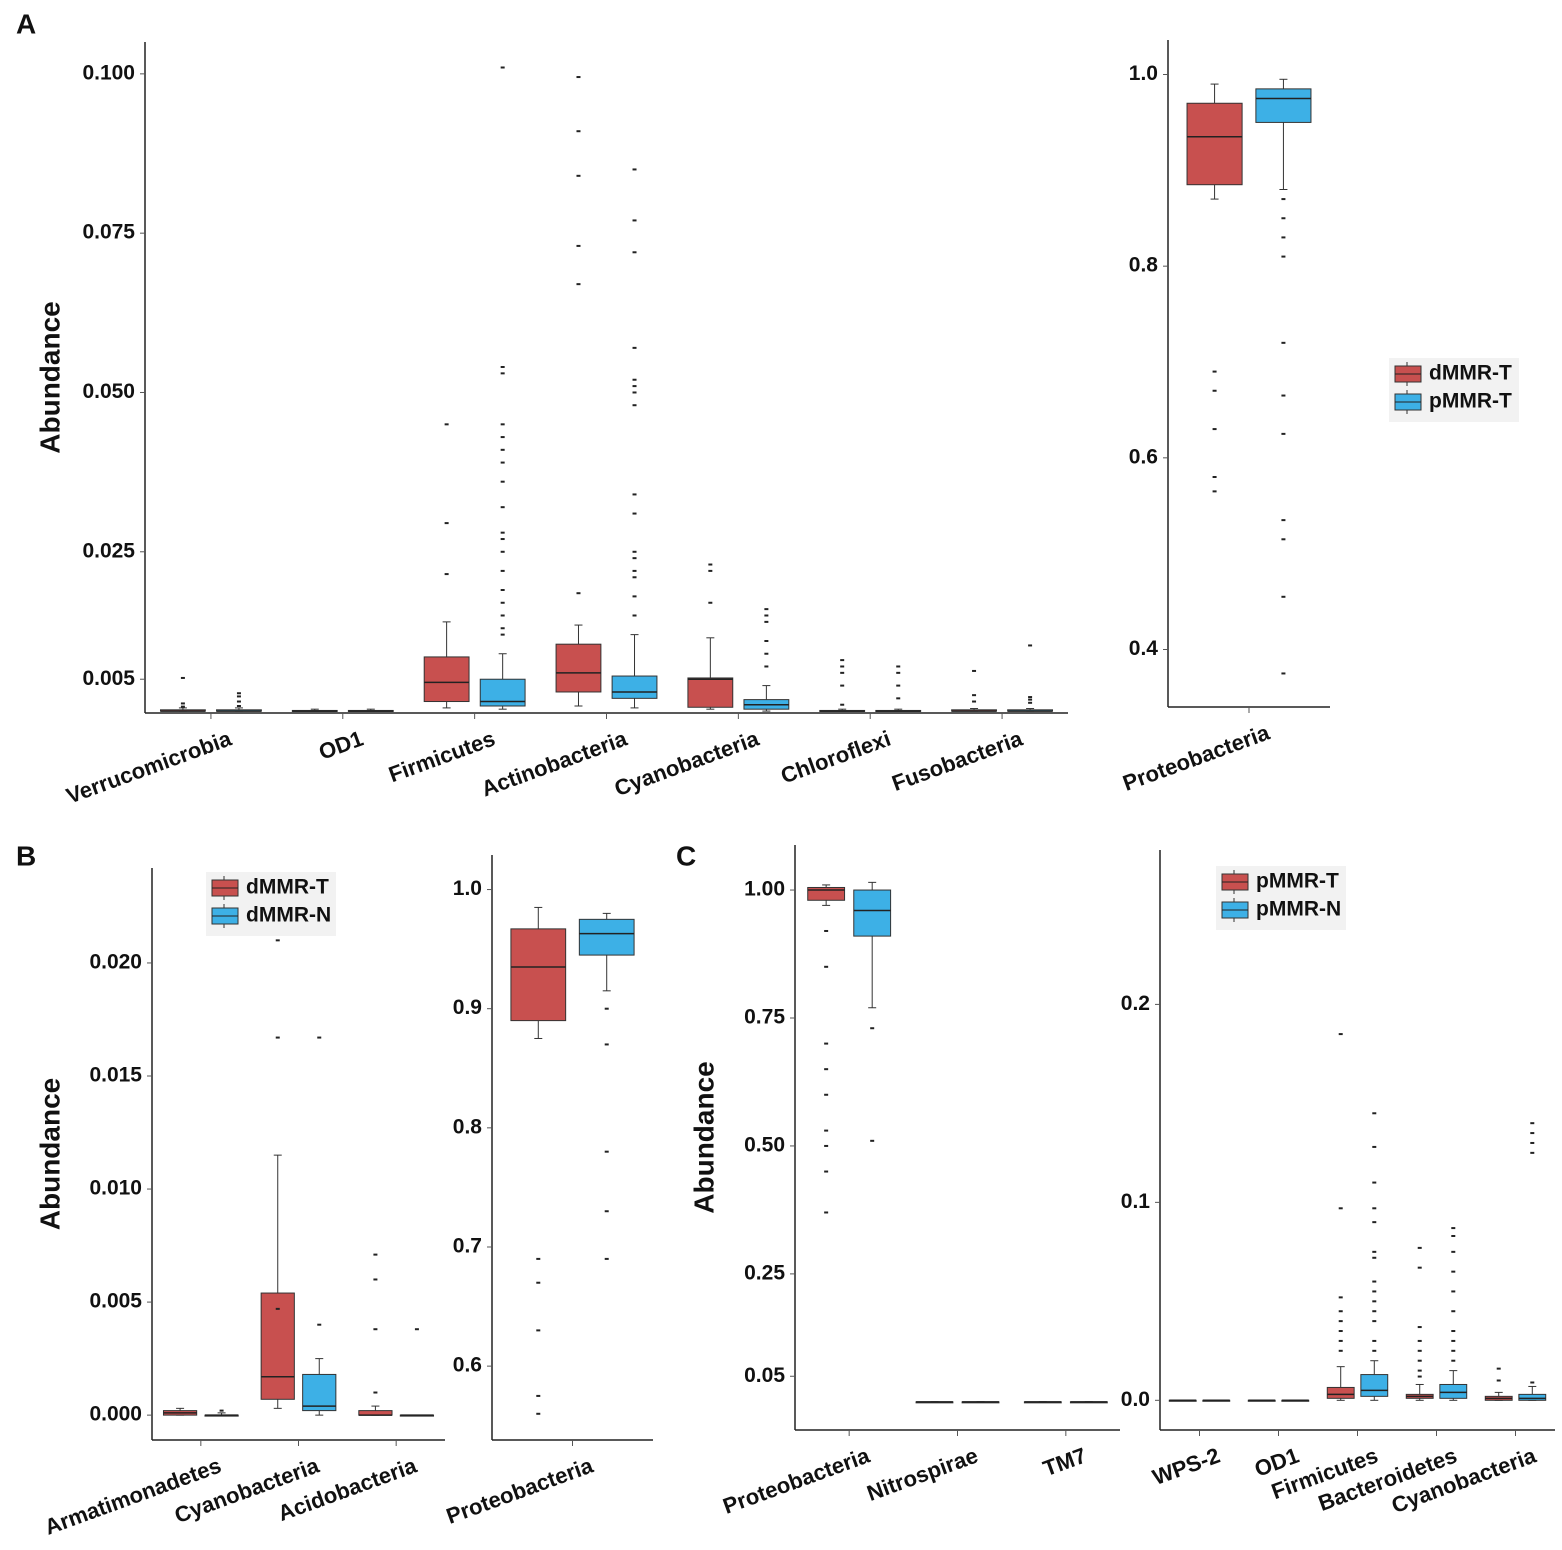 Image resolution: width=1562 pixels, height=1550 pixels. I want to click on y-tick-label: 0.50, so click(764, 1144).